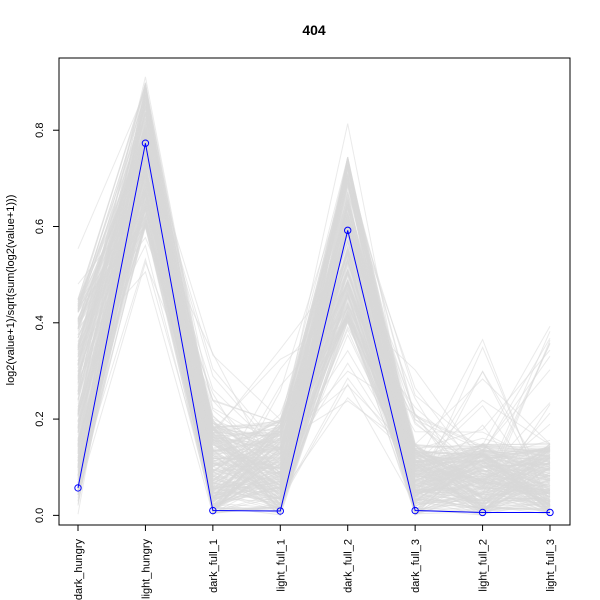  I want to click on x-tick-label: dark_full_2, so click(349, 566).